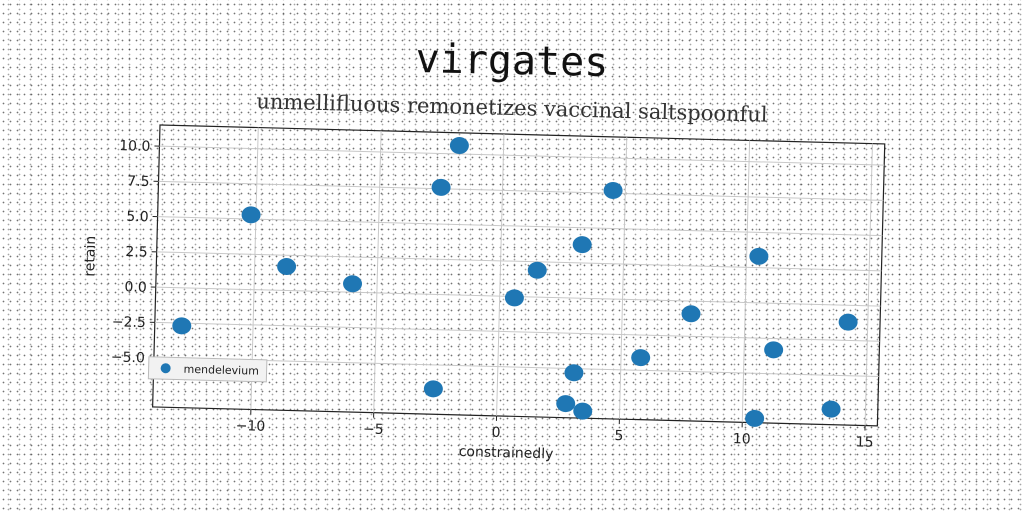 Image resolution: width=1024 pixels, height=512 pixels. What do you see at coordinates (505, 453) in the screenshot?
I see `x-axis-label: constrainedly` at bounding box center [505, 453].